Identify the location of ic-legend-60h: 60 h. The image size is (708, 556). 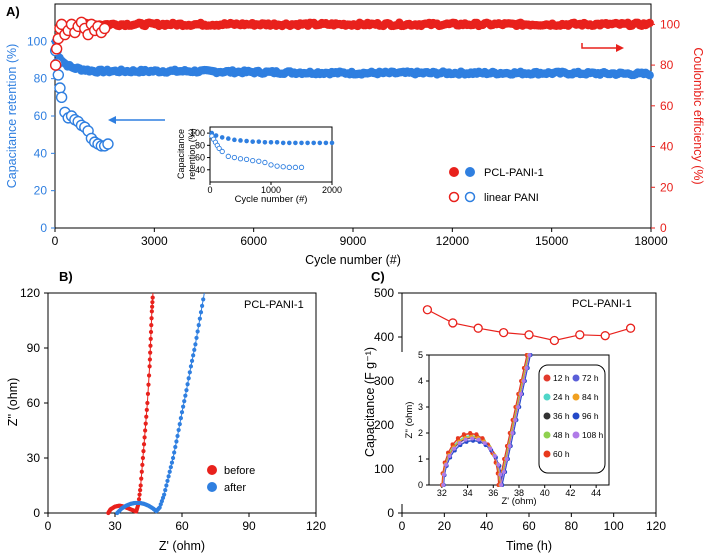
(561, 454).